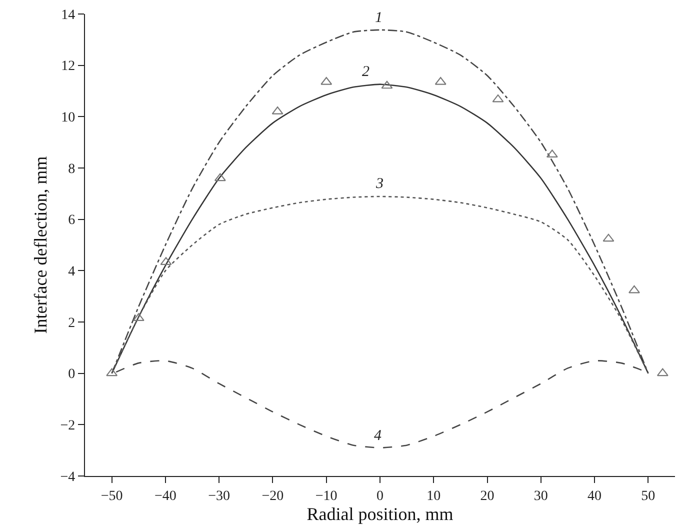  I want to click on y-tick-label: −2, so click(68, 426).